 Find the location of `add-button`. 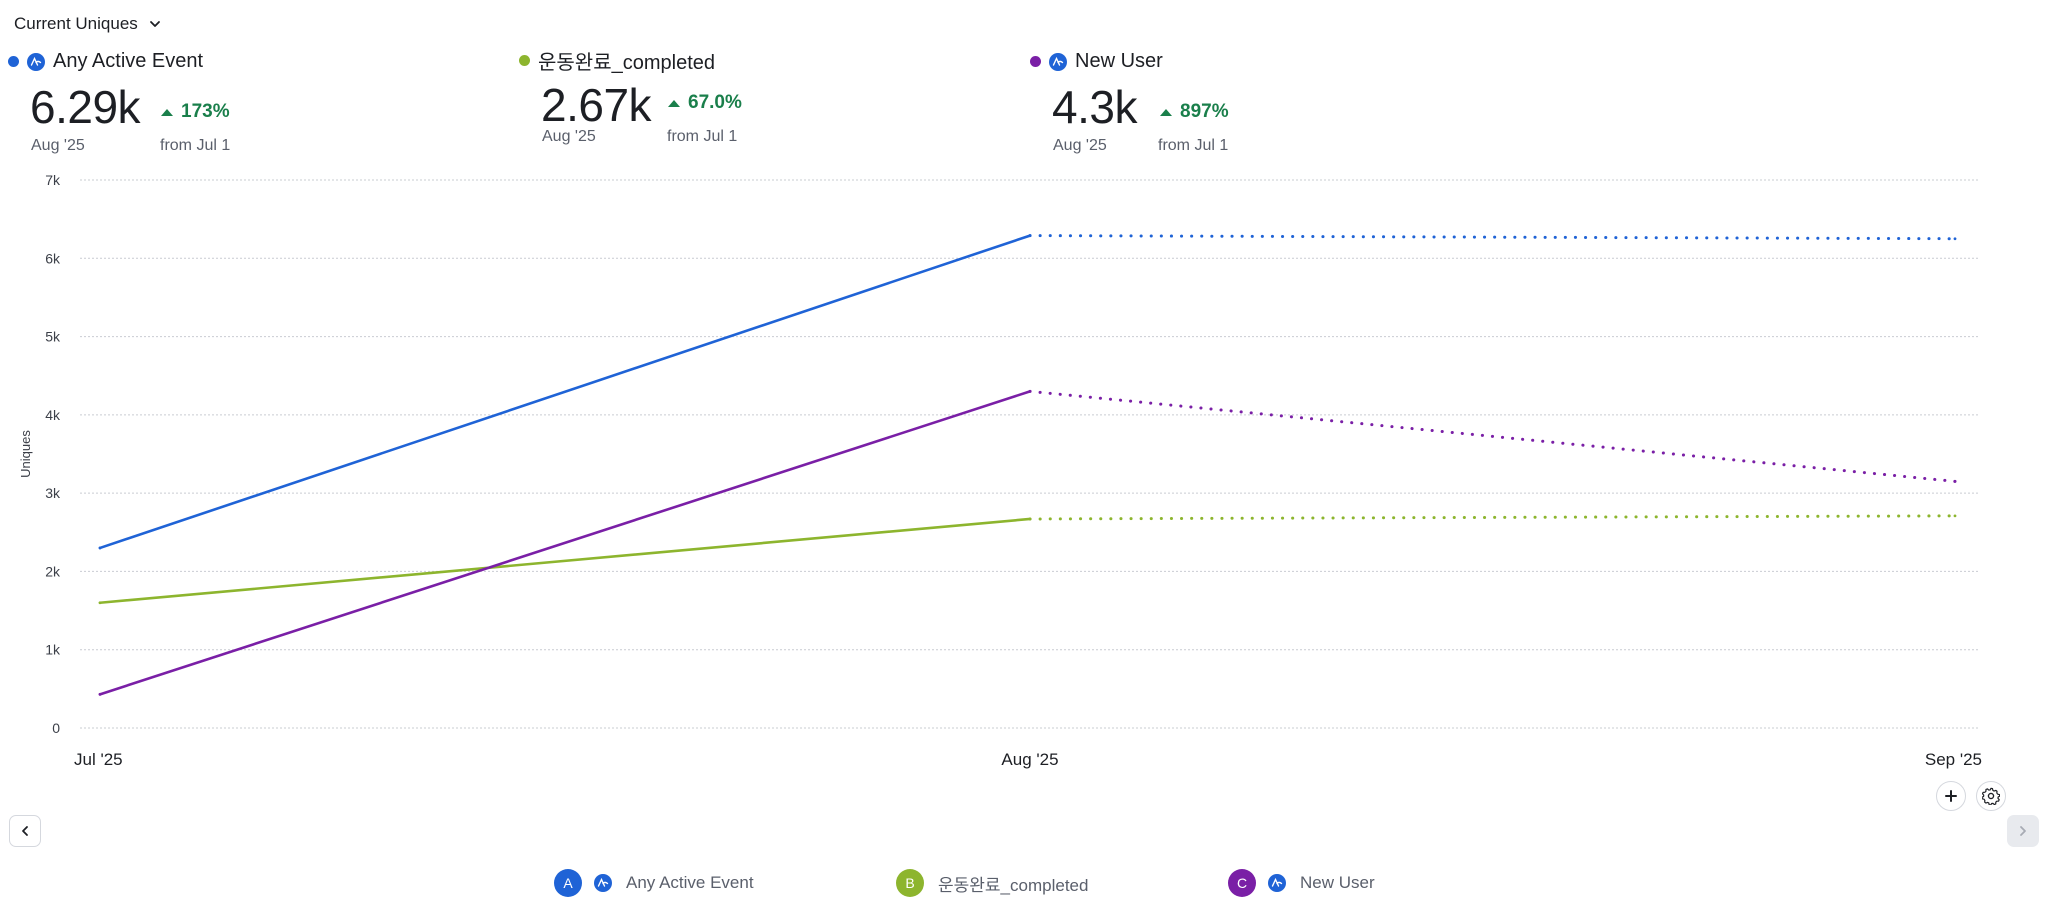

add-button is located at coordinates (1951, 796).